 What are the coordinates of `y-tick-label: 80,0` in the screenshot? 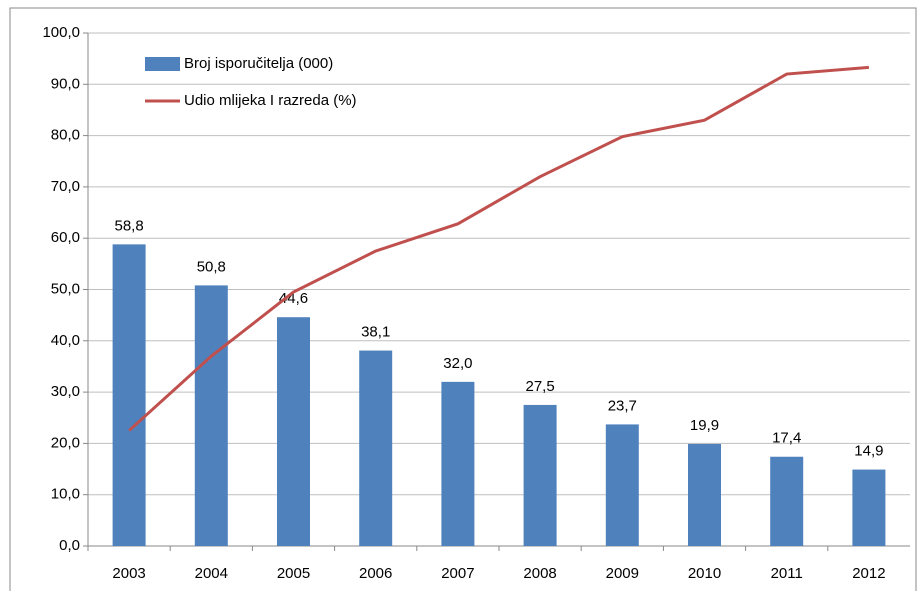 It's located at (65, 135).